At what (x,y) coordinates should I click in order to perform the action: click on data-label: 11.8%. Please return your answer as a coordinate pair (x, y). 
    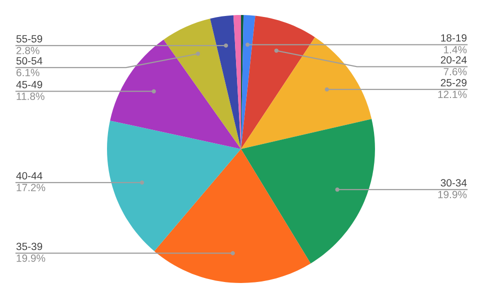
    Looking at the image, I should click on (30, 96).